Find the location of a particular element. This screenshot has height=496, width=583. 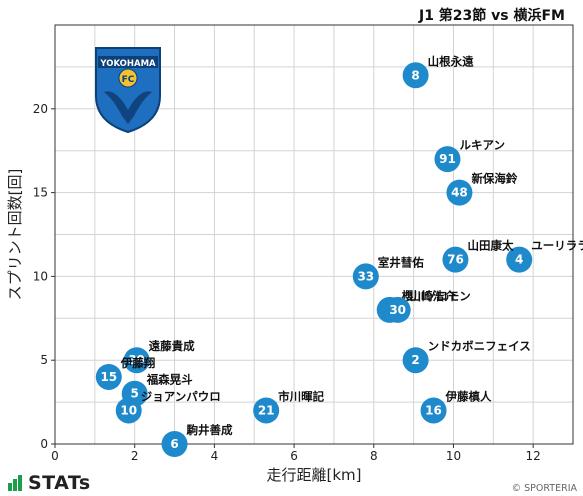

player-number-label: 2 is located at coordinates (415, 360).